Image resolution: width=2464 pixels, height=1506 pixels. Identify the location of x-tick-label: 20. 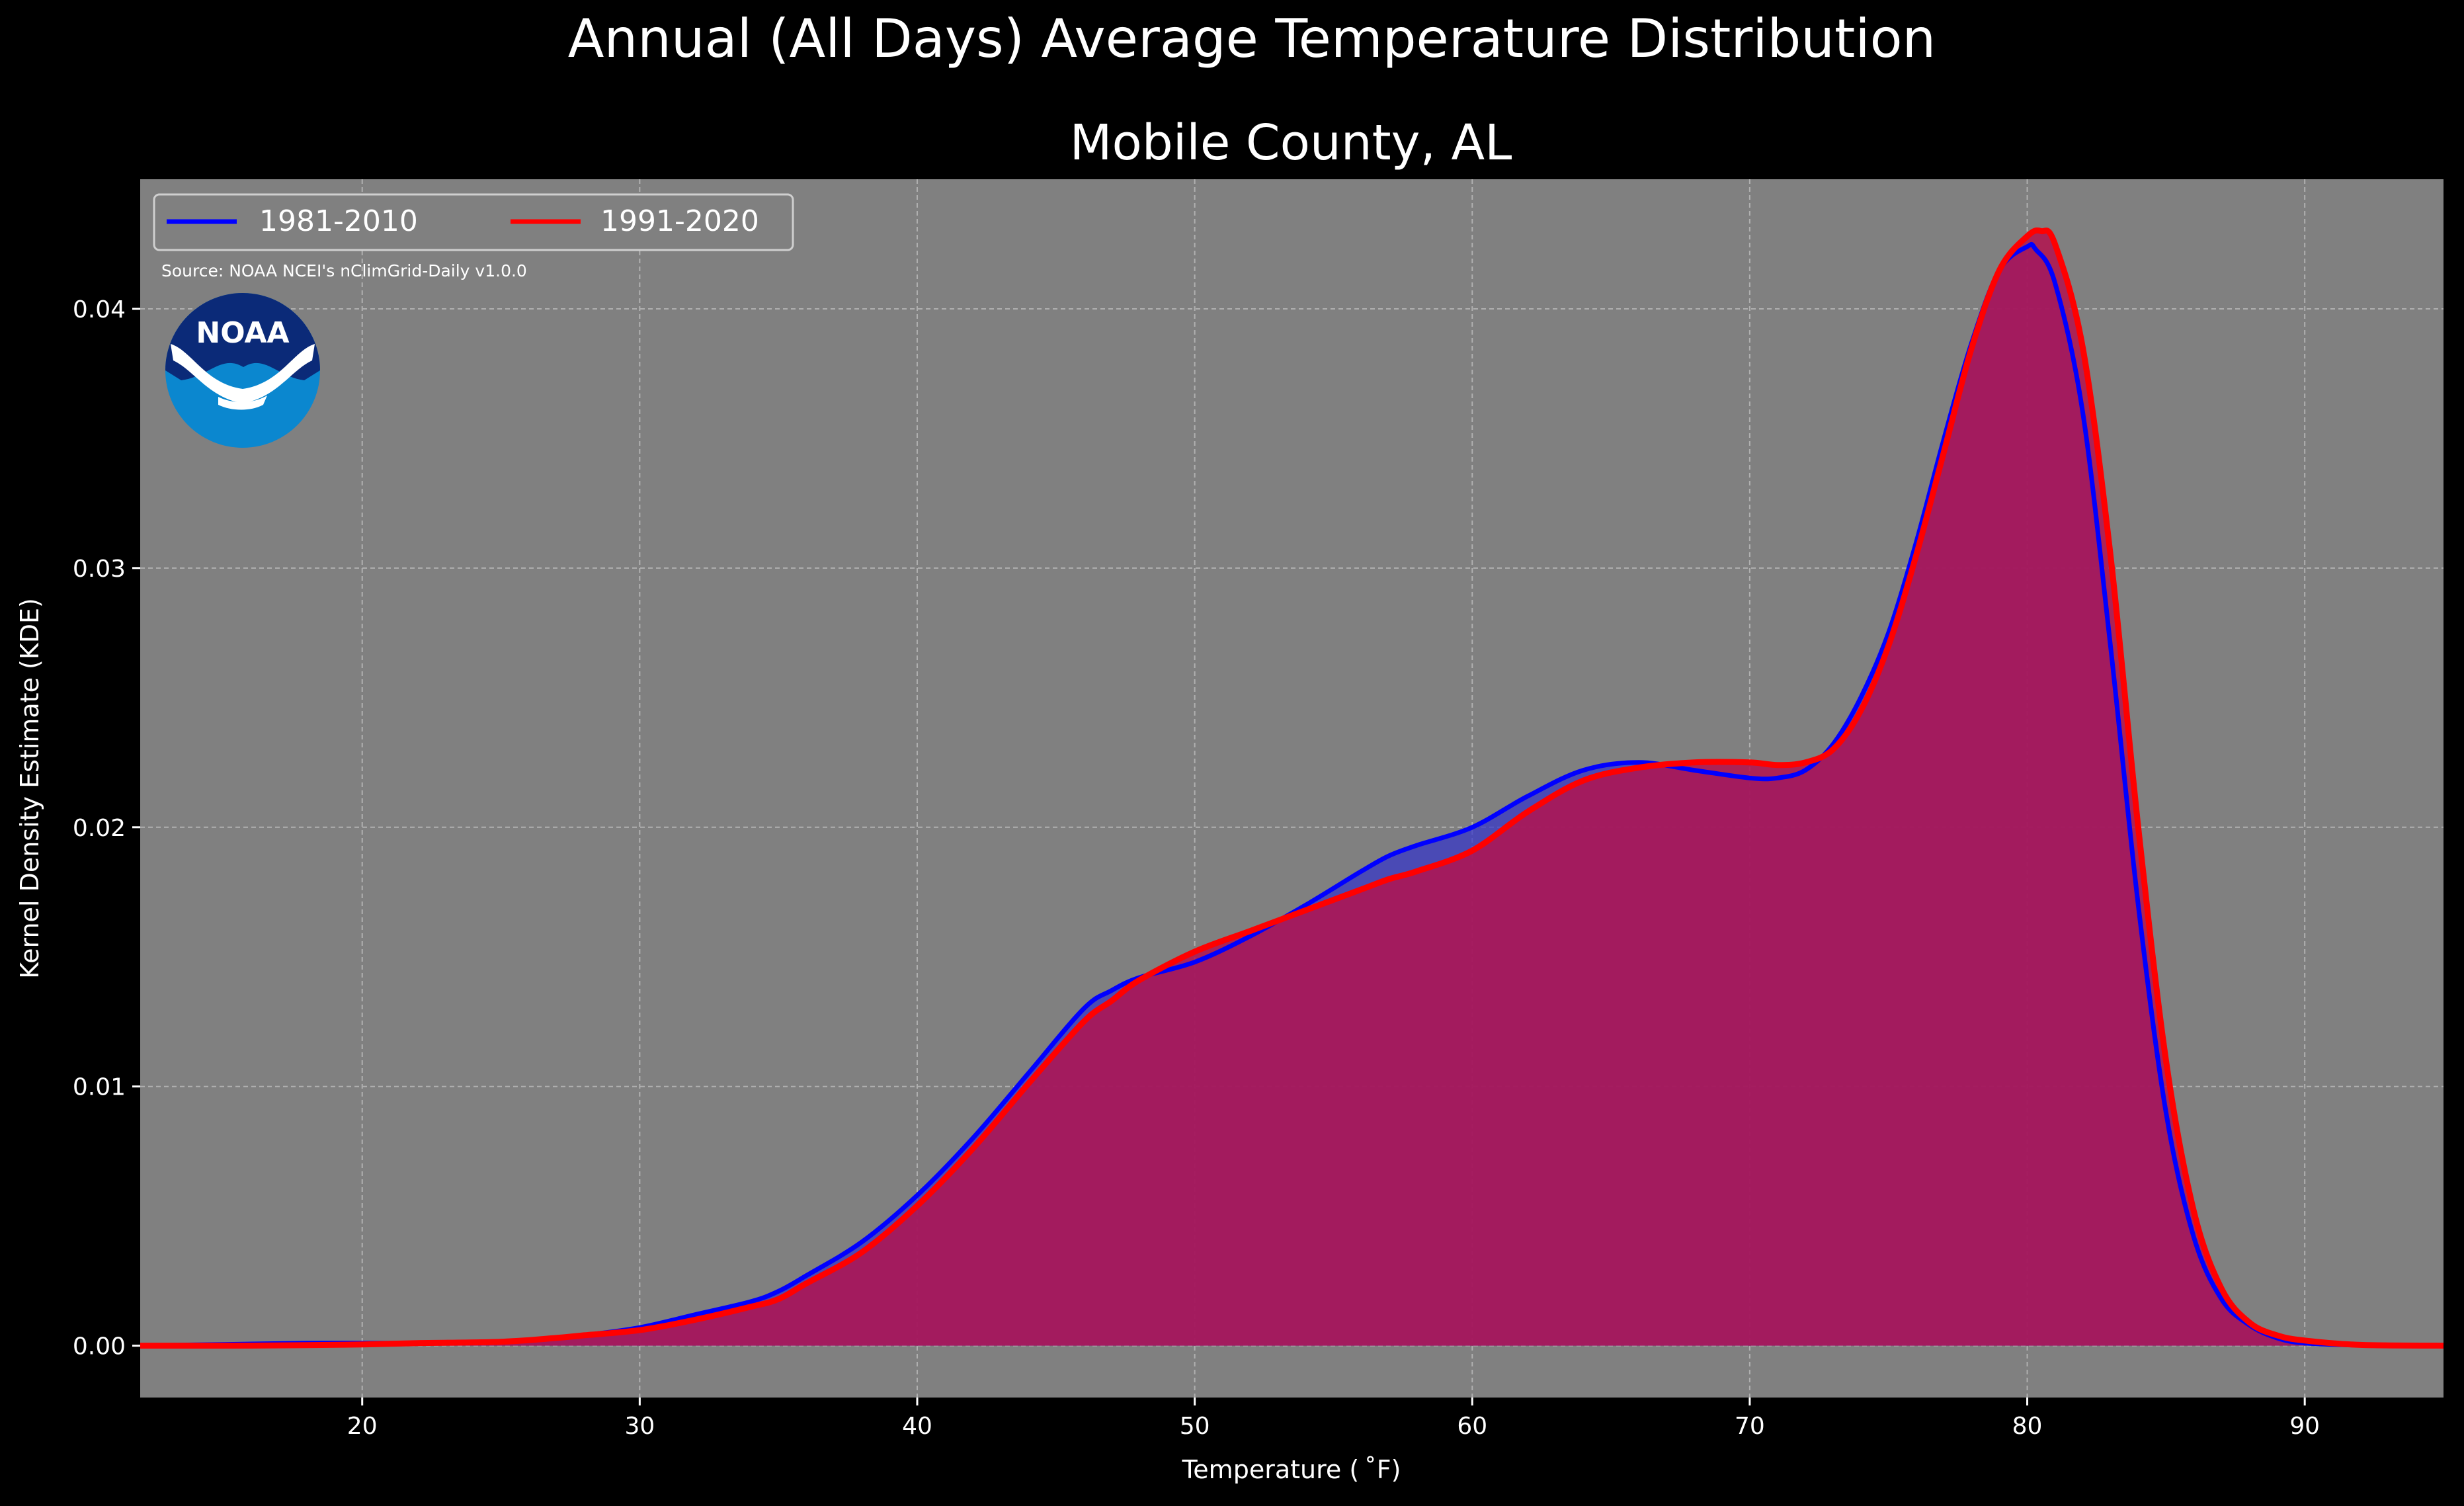
(363, 1426).